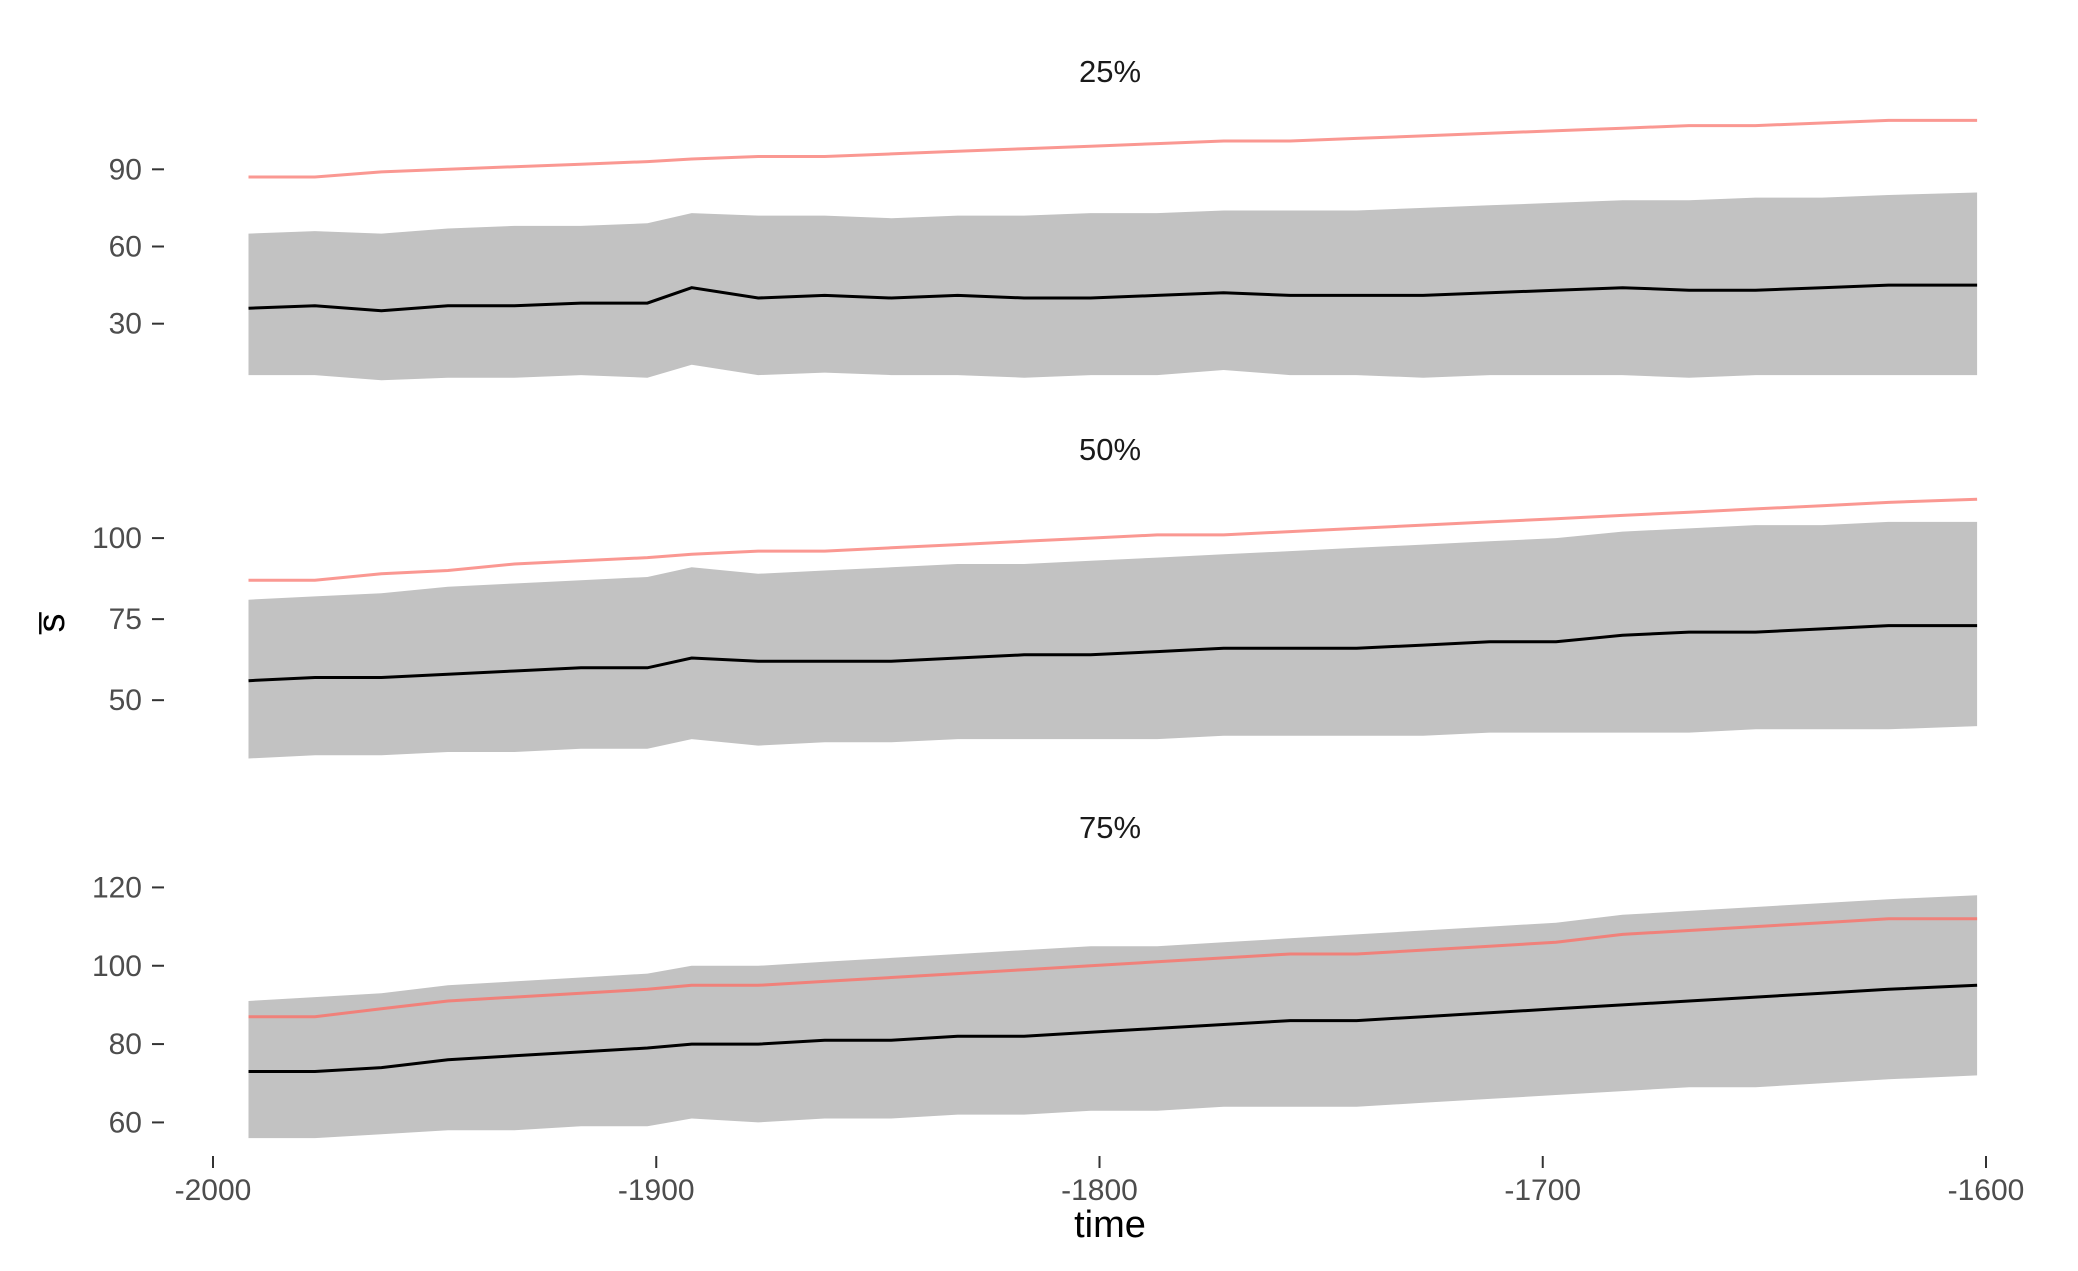 Image resolution: width=2078 pixels, height=1271 pixels. I want to click on x-tick-label: -1700, so click(1542, 1190).